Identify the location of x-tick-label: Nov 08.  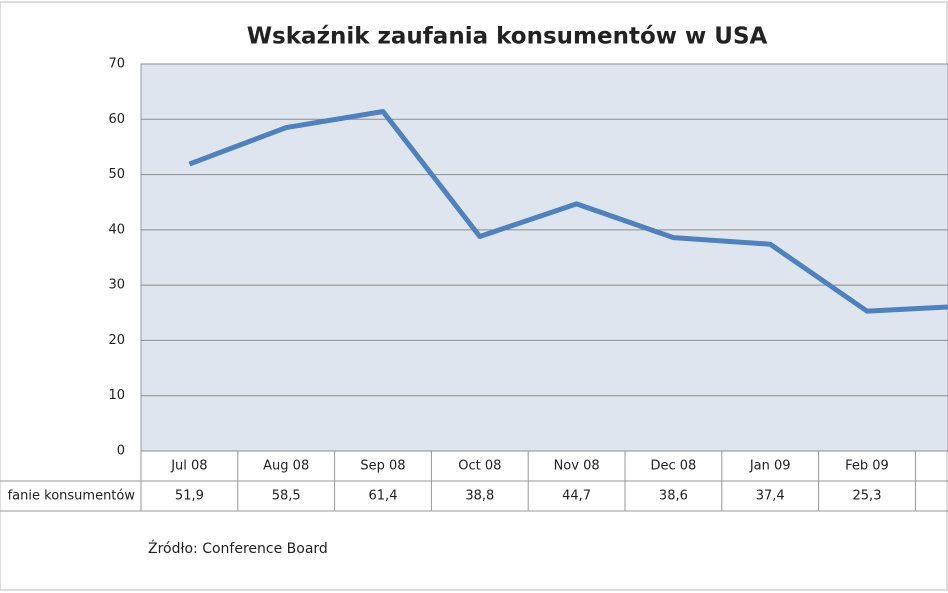
(577, 466).